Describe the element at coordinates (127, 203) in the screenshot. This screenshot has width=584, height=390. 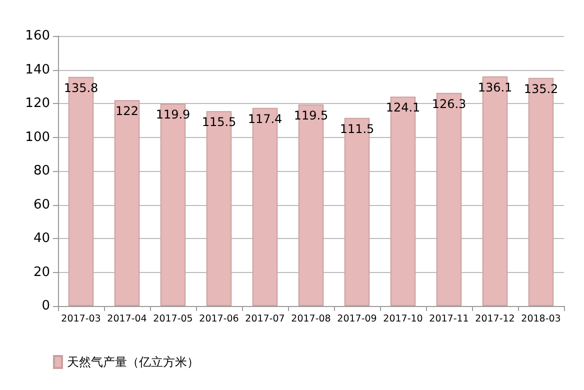
I see `bar` at that location.